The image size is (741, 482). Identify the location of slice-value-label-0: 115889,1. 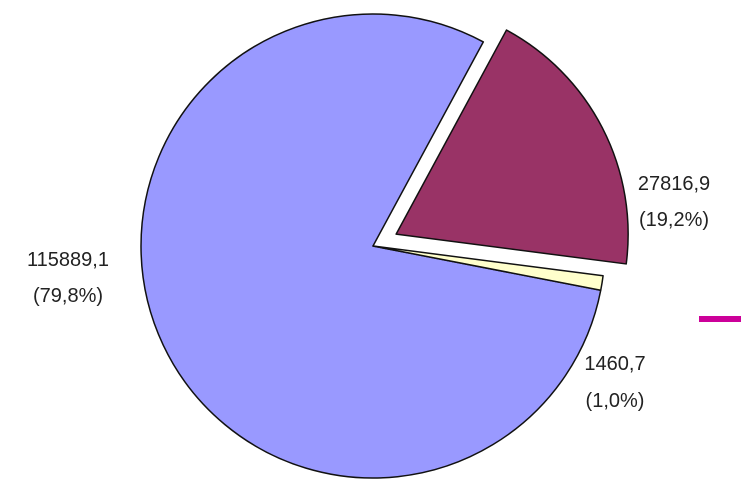
(68, 260).